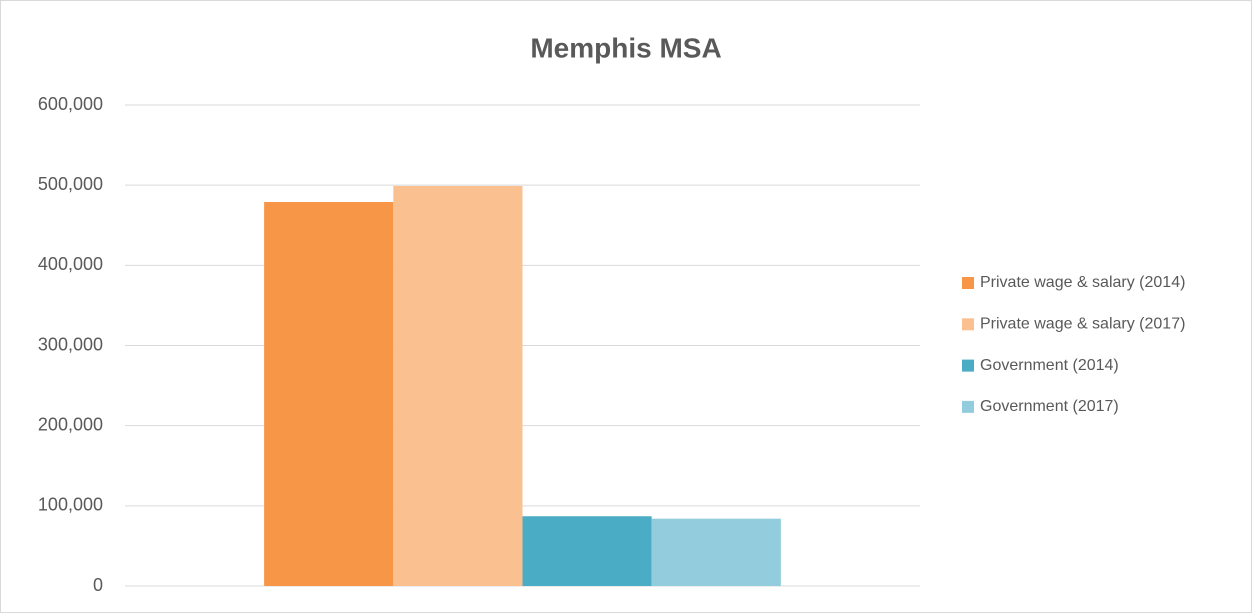  What do you see at coordinates (70, 264) in the screenshot?
I see `y-tick-label: 400,000` at bounding box center [70, 264].